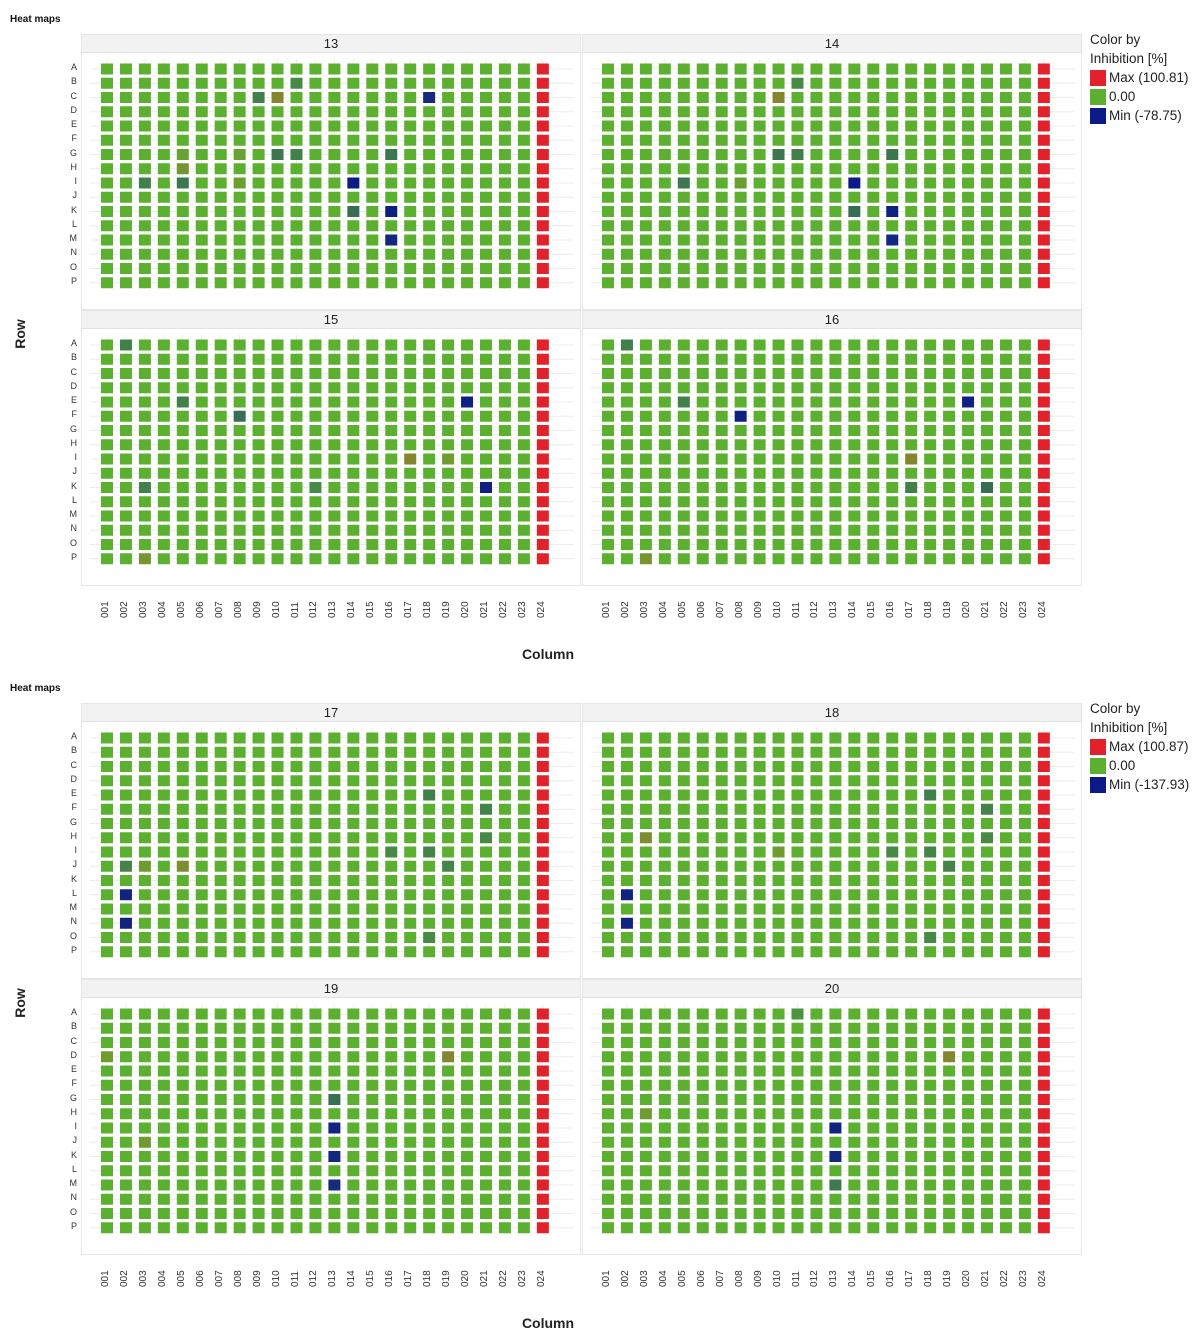 Image resolution: width=1202 pixels, height=1334 pixels. I want to click on legend-title-line-1: Color by, so click(1115, 708).